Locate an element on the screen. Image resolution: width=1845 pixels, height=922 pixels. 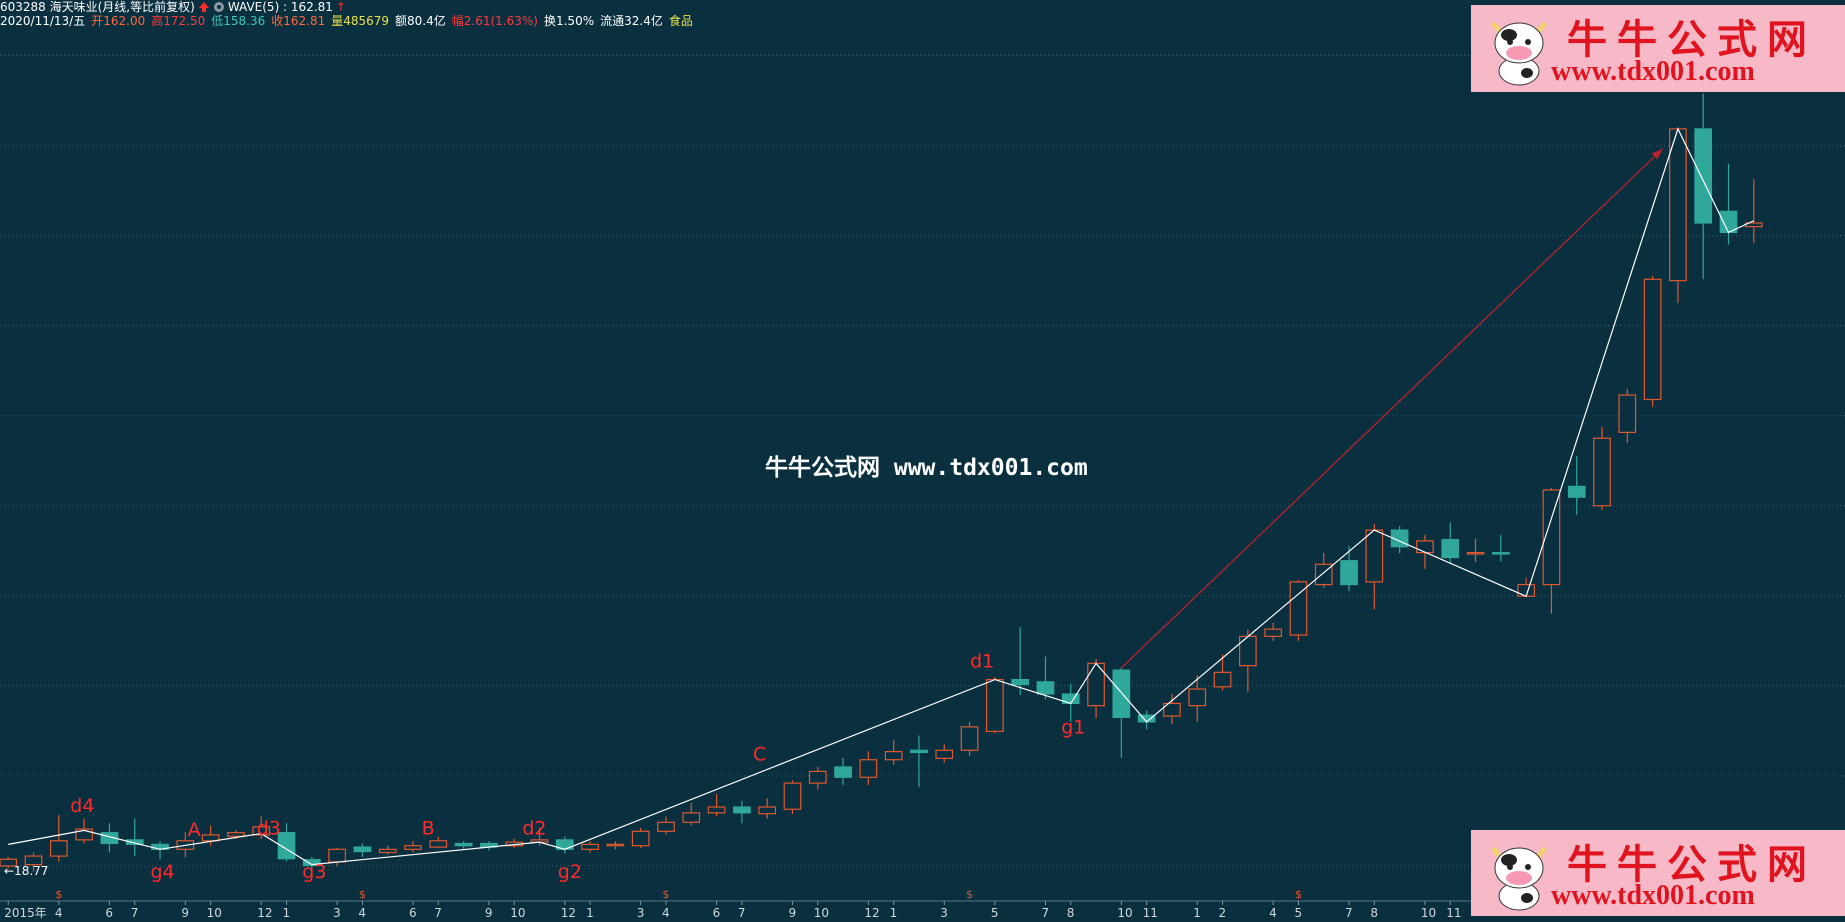
logo-url: www.tdx001.com is located at coordinates (1653, 71).